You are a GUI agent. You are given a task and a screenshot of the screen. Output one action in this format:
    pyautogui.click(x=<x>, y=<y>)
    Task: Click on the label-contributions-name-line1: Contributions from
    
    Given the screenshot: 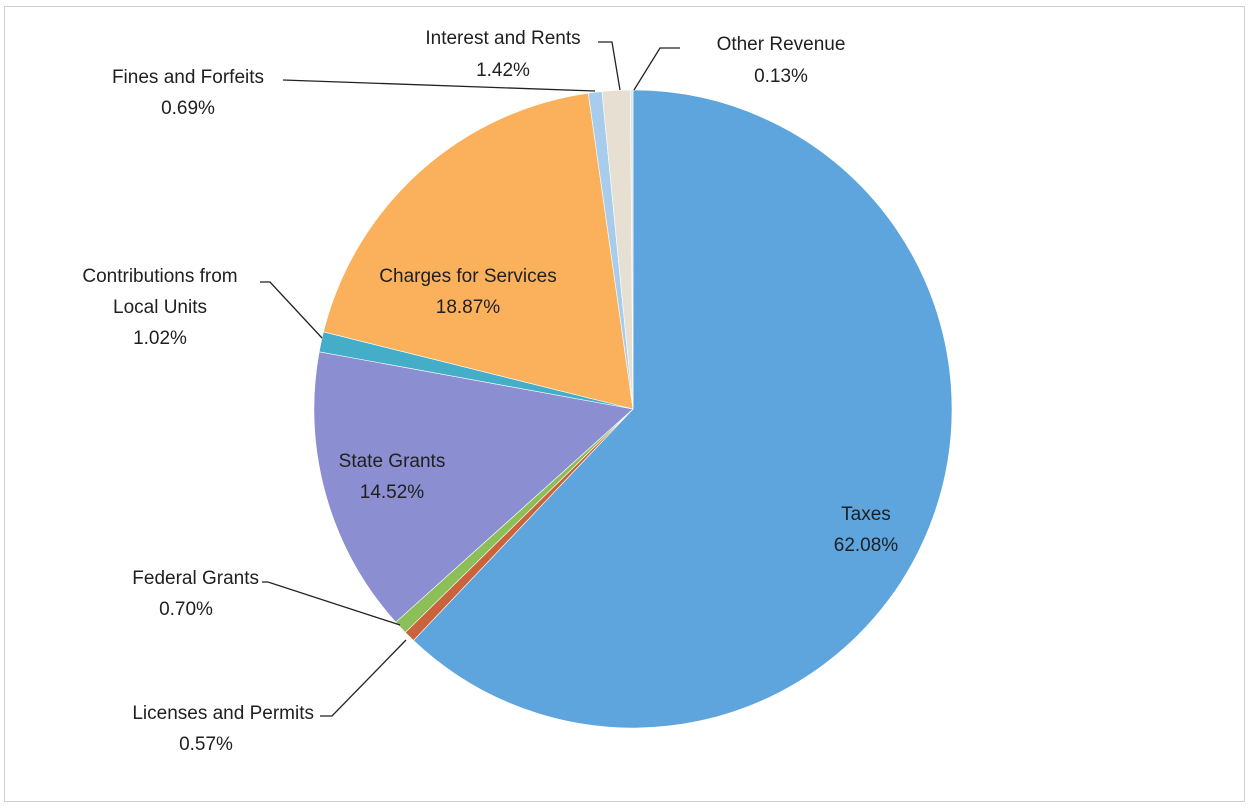 What is the action you would take?
    pyautogui.click(x=159, y=276)
    